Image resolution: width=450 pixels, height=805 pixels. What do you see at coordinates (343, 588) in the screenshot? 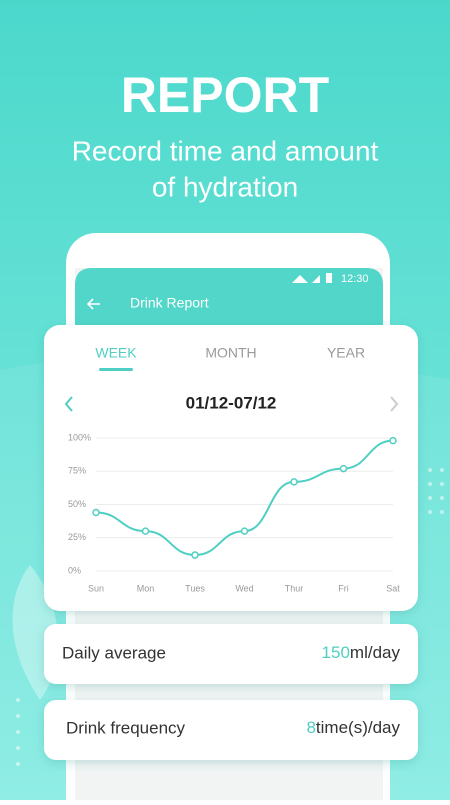
I see `x-tick-label: Fri` at bounding box center [343, 588].